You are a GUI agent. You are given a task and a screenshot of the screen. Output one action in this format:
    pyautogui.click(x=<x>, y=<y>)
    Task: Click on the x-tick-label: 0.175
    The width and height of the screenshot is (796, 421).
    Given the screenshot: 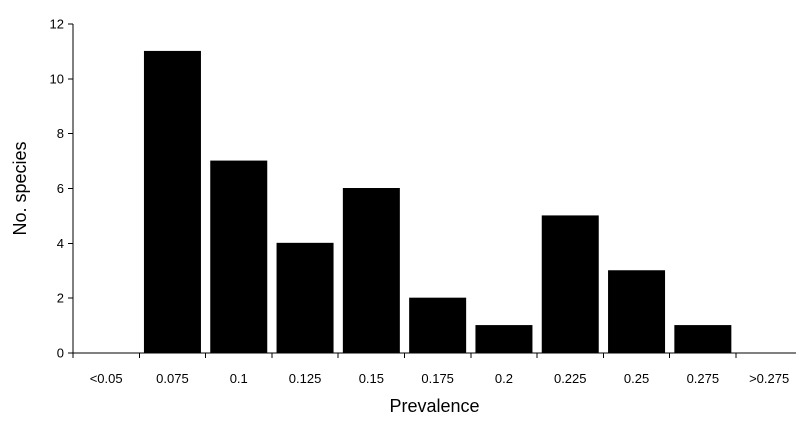 What is the action you would take?
    pyautogui.click(x=437, y=378)
    